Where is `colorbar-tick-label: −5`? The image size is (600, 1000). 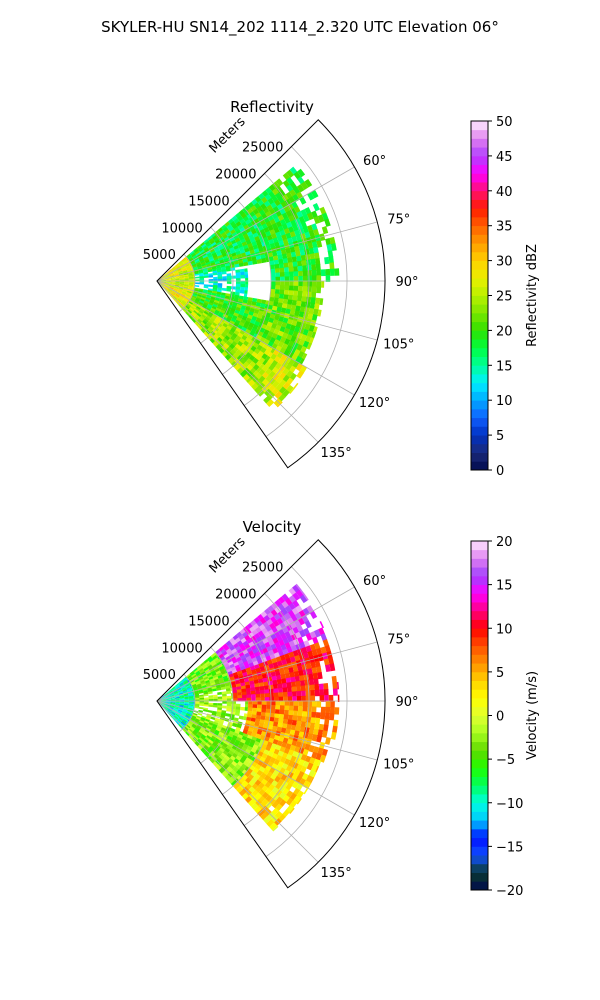
colorbar-tick-label: −5 is located at coordinates (505, 760).